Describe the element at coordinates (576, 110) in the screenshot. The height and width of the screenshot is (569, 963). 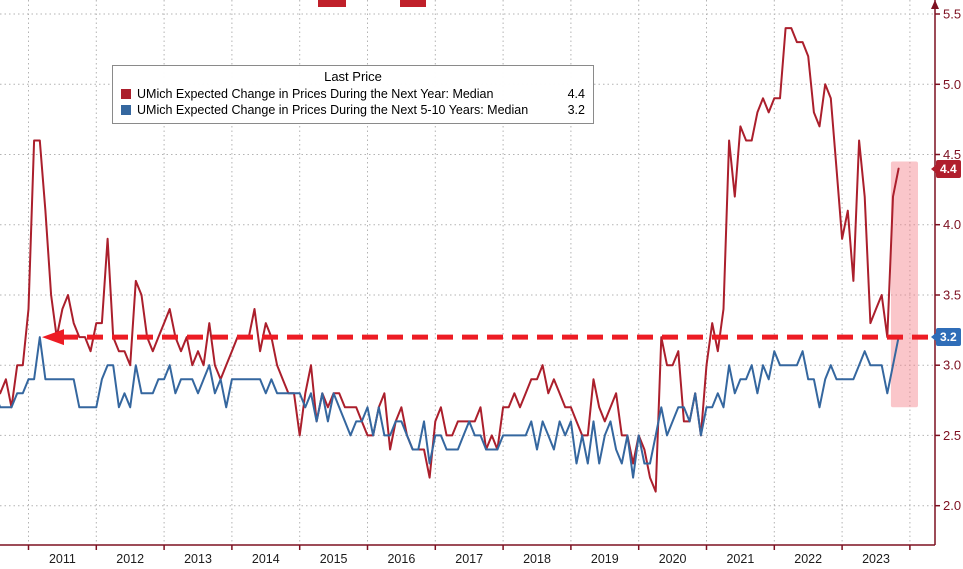
I see `legend-entry-value: 3.2` at that location.